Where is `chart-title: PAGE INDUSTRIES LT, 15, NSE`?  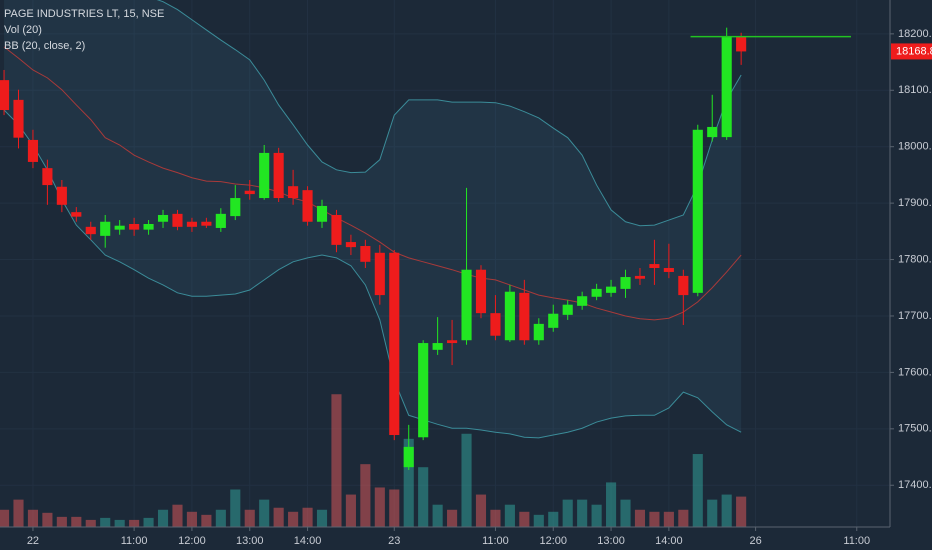
chart-title: PAGE INDUSTRIES LT, 15, NSE is located at coordinates (84, 14).